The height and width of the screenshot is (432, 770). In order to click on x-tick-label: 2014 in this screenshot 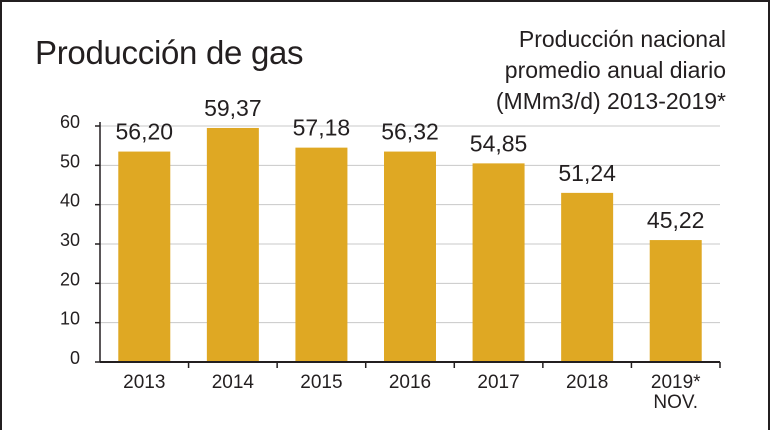, I will do `click(233, 382)`.